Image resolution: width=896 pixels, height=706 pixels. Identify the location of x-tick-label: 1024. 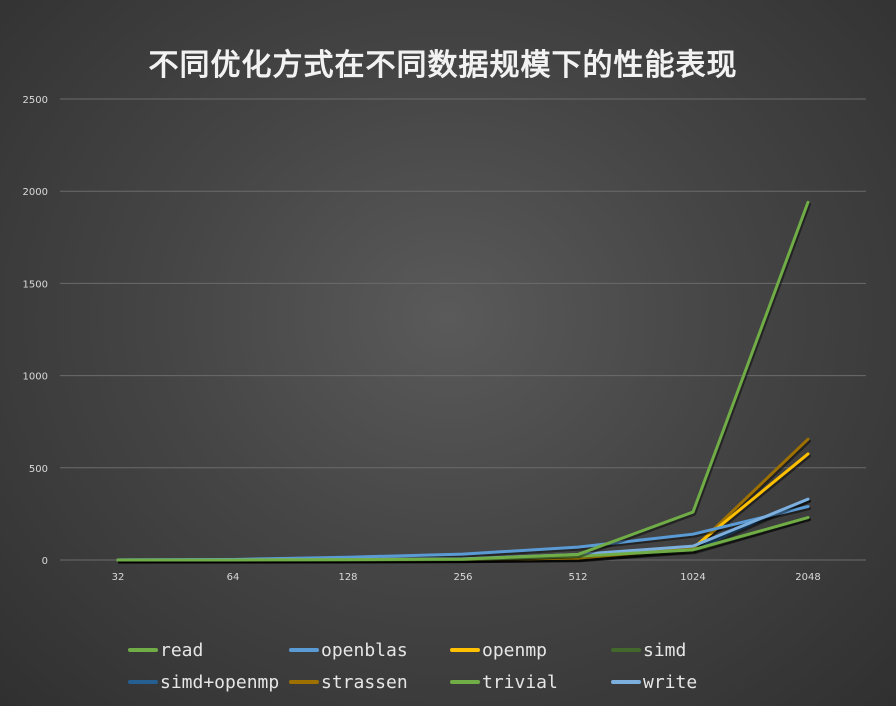
(692, 577).